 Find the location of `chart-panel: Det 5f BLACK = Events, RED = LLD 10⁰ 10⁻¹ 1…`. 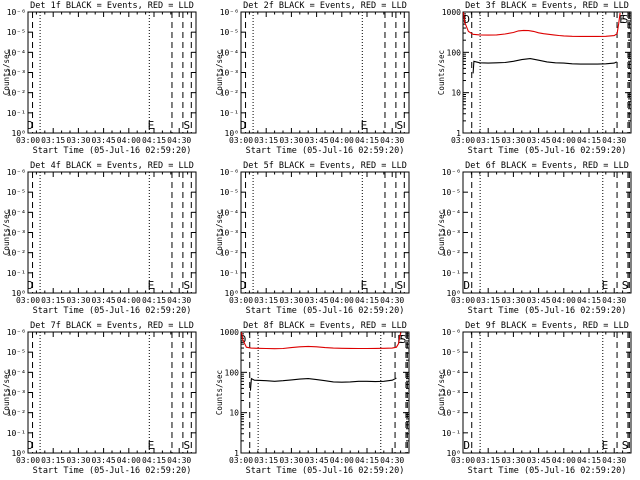

chart-panel: Det 5f BLACK = Events, RED = LLD 10⁰ 10⁻¹ 1… is located at coordinates (312, 238).